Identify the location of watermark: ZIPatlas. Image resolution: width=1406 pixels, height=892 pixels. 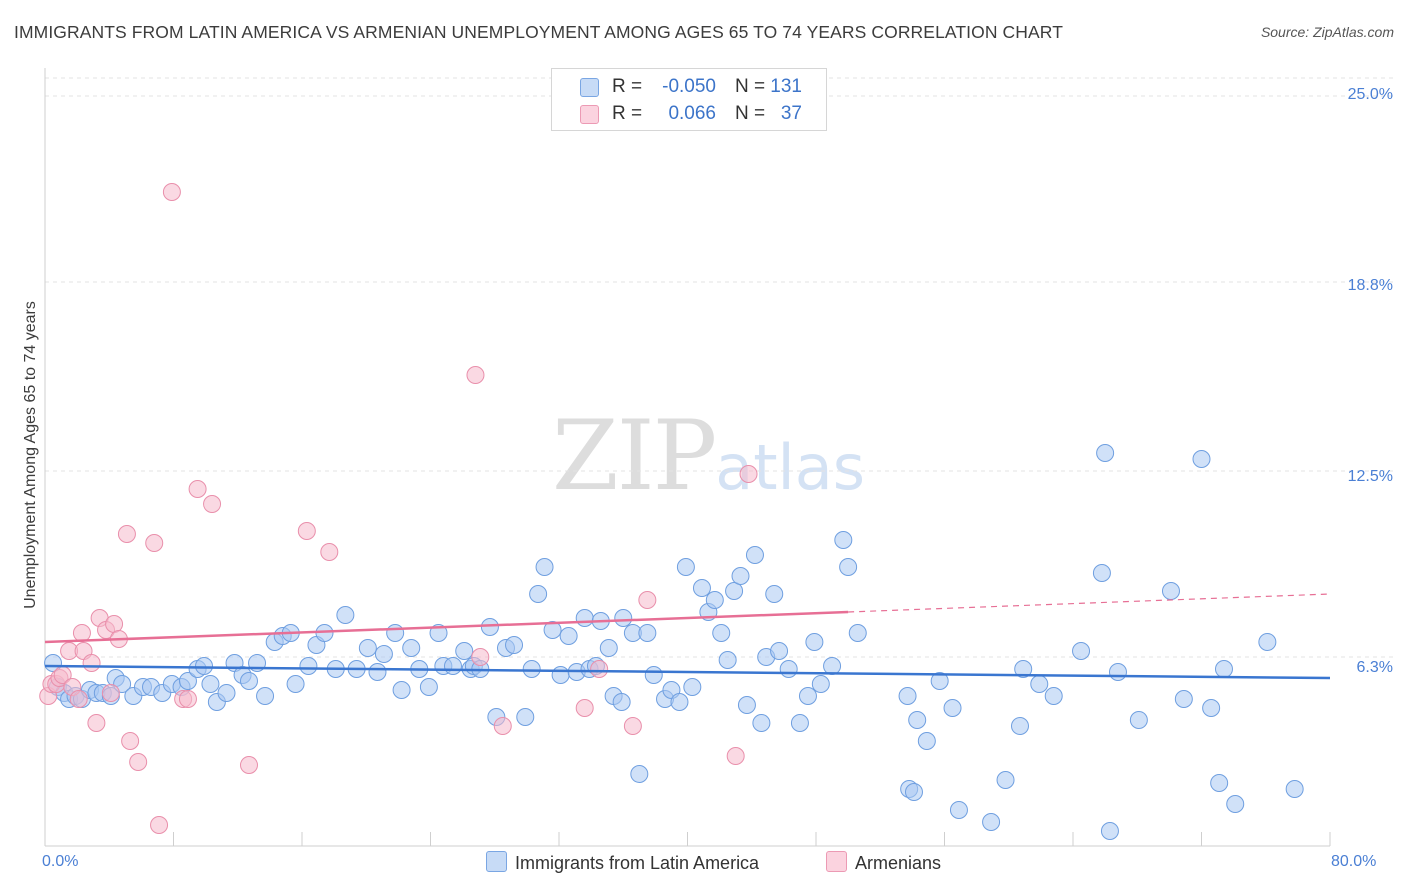
(708, 456).